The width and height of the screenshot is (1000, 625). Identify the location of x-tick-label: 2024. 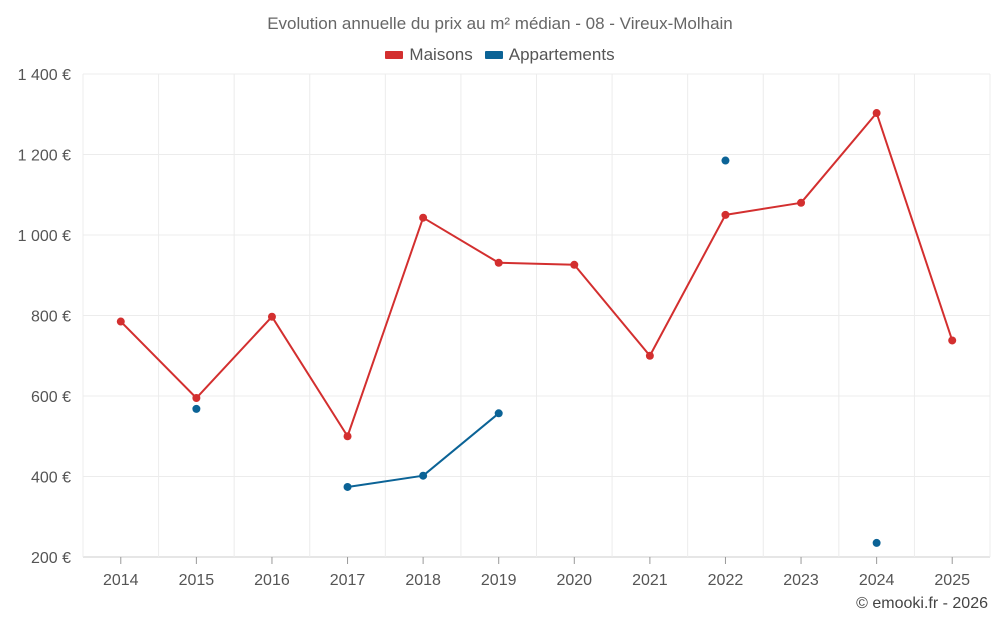
(877, 580).